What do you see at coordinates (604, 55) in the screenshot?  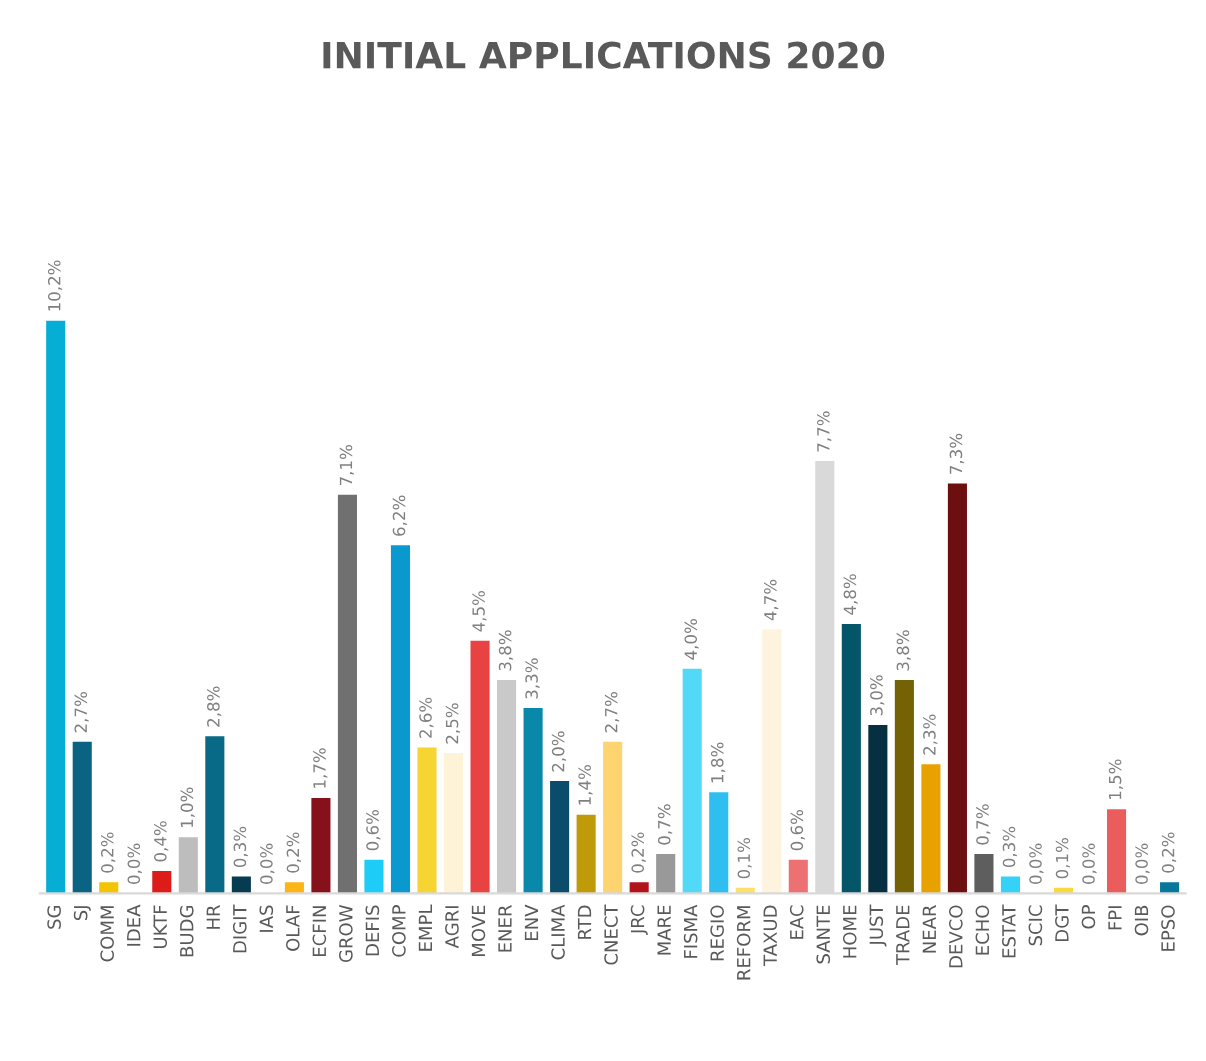 I see `chart-title: INITIAL APPLICATIONS 2020` at bounding box center [604, 55].